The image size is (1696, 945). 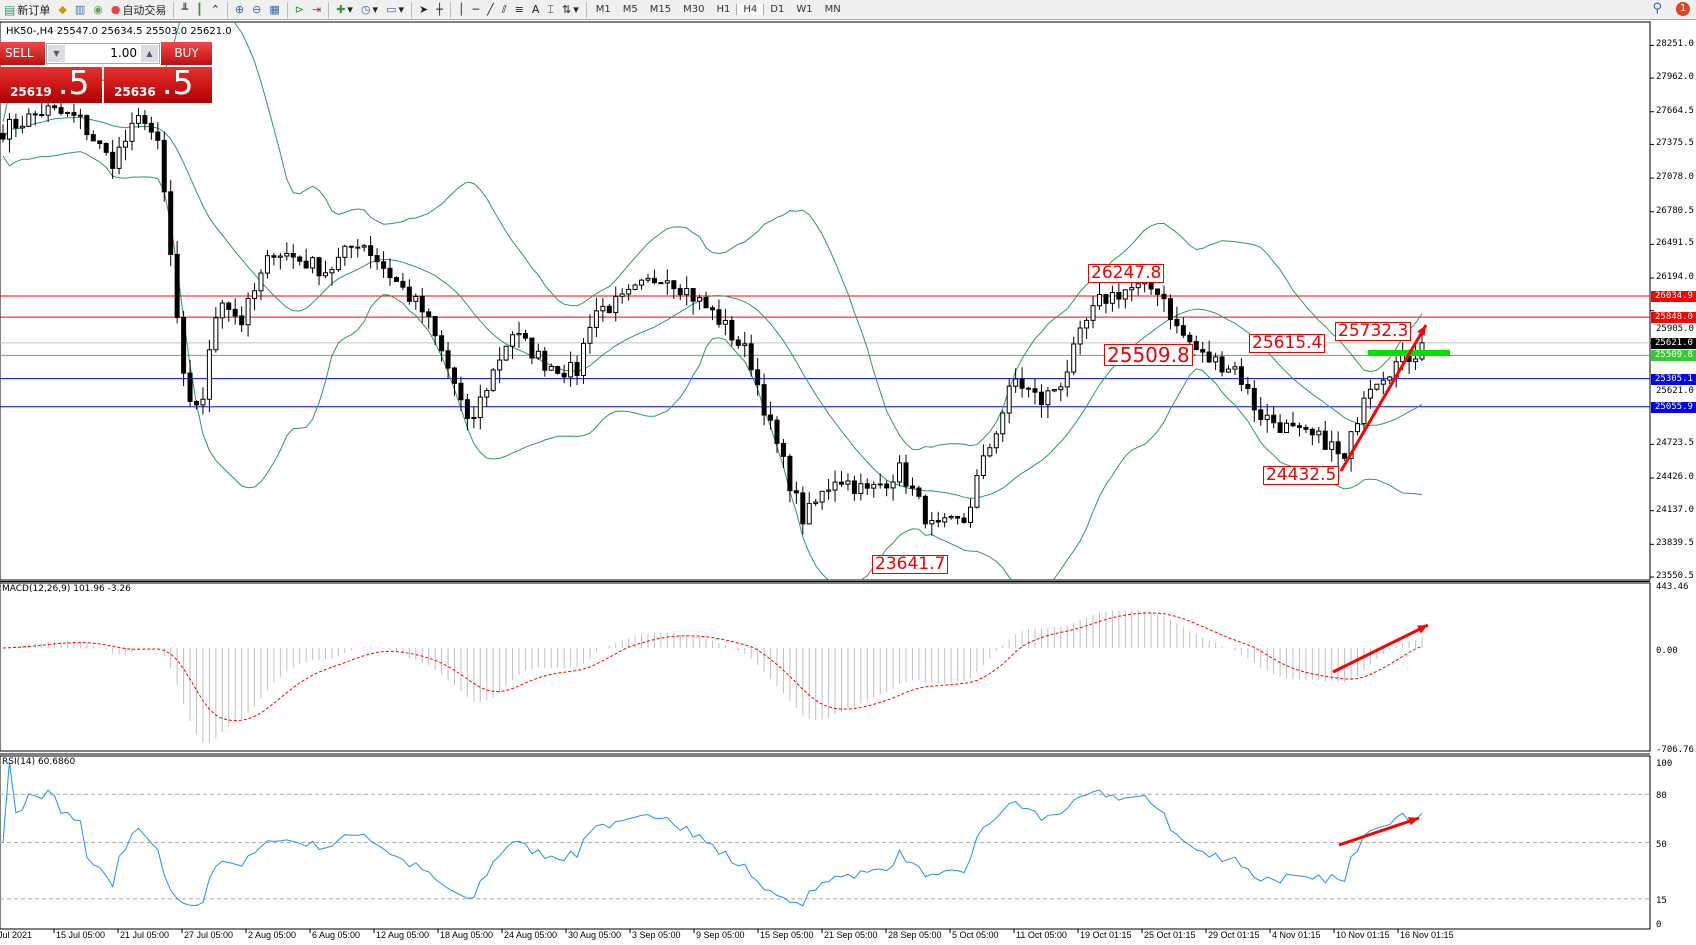 I want to click on zoom-in-button: ⊕, so click(x=239, y=10).